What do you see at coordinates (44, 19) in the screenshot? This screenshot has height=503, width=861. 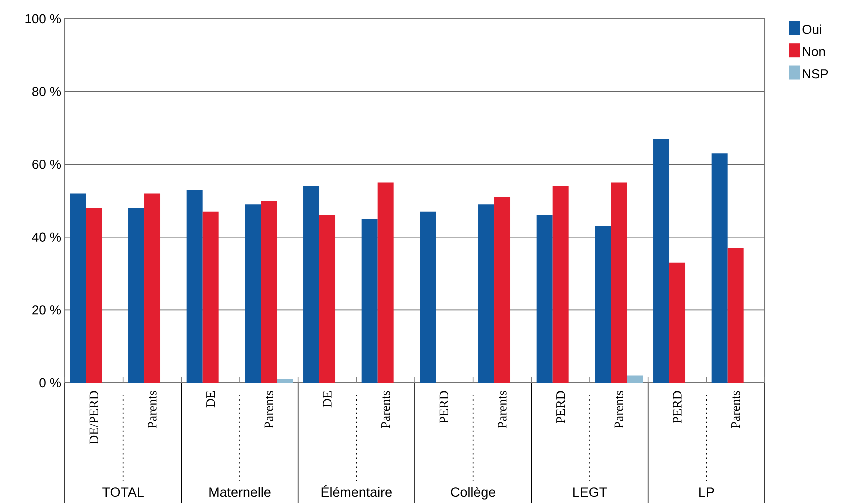 I see `y-tick-label: 100 %` at bounding box center [44, 19].